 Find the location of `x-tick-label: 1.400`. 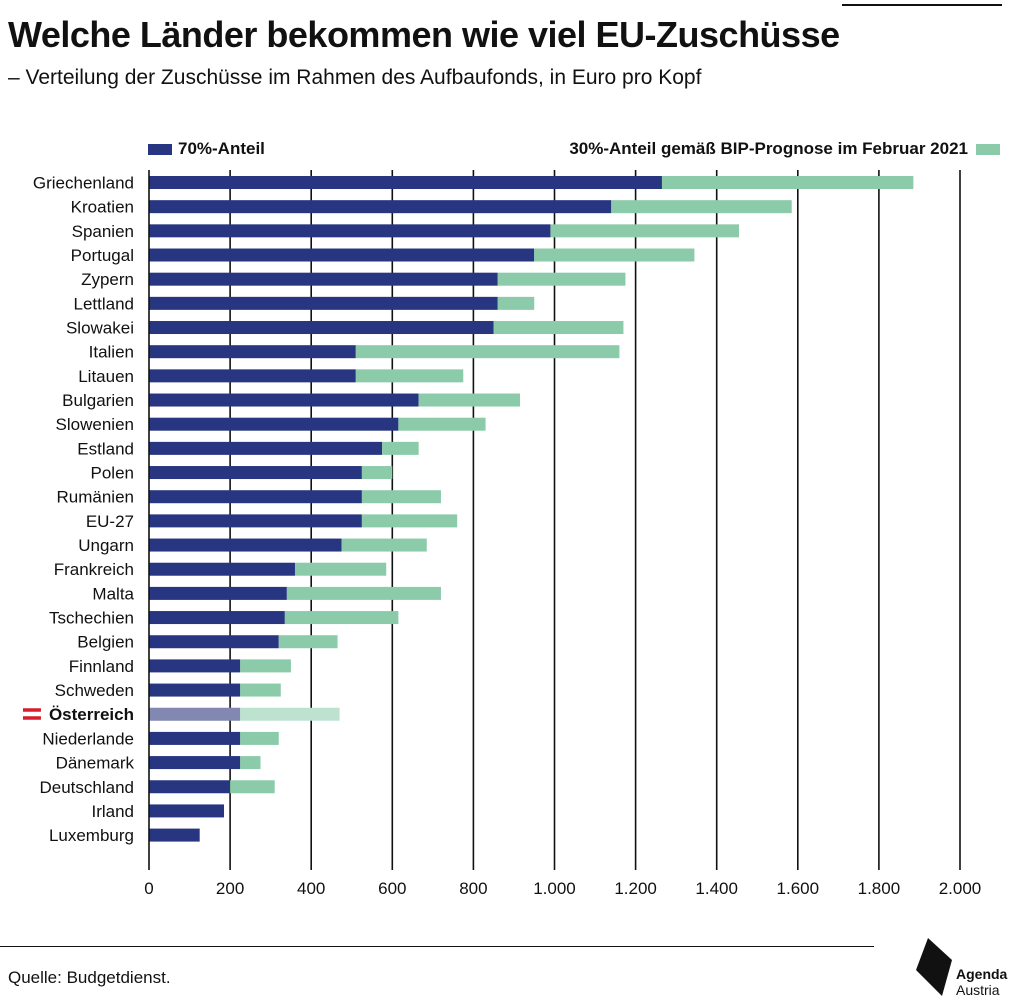

x-tick-label: 1.400 is located at coordinates (716, 888).